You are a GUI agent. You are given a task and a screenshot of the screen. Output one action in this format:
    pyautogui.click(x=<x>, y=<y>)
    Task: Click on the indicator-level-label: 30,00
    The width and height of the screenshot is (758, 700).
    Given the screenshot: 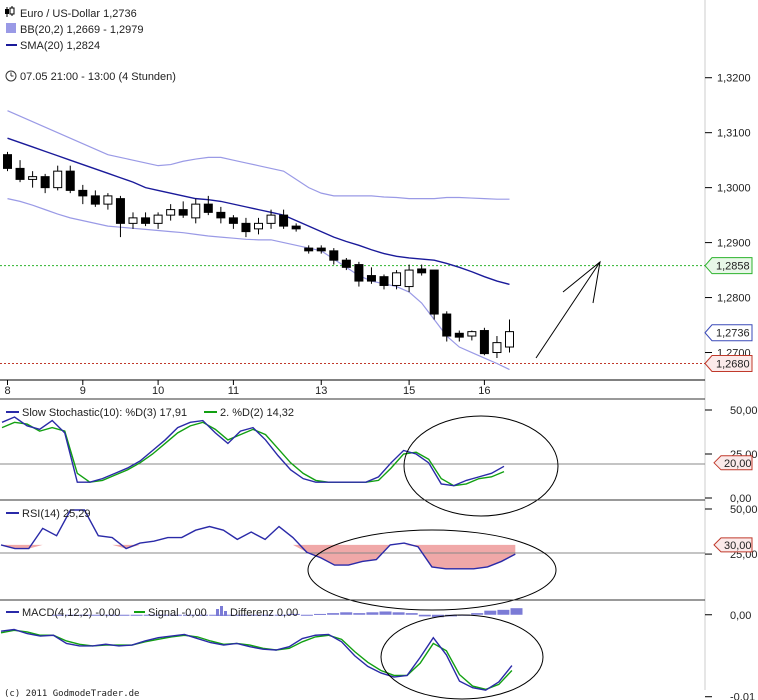 What is the action you would take?
    pyautogui.click(x=738, y=546)
    